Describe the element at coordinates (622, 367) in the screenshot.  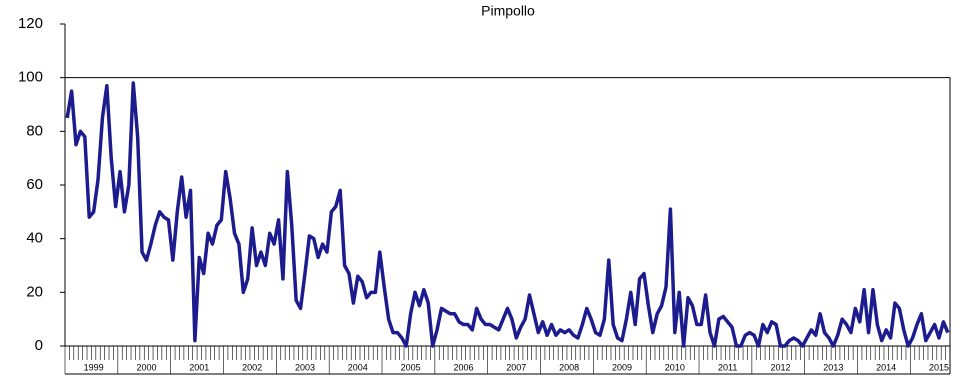
I see `x-tick-label: 2009` at that location.